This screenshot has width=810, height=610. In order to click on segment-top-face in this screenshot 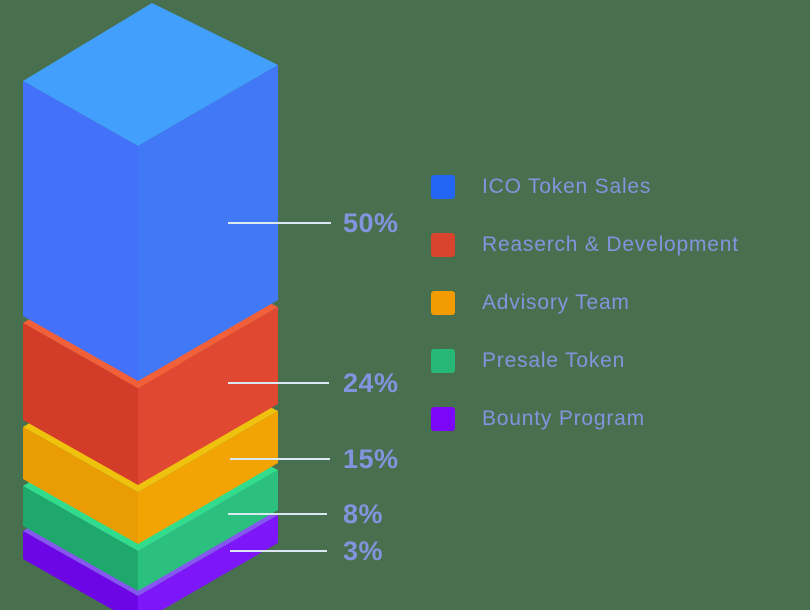, I will do `click(150, 74)`.